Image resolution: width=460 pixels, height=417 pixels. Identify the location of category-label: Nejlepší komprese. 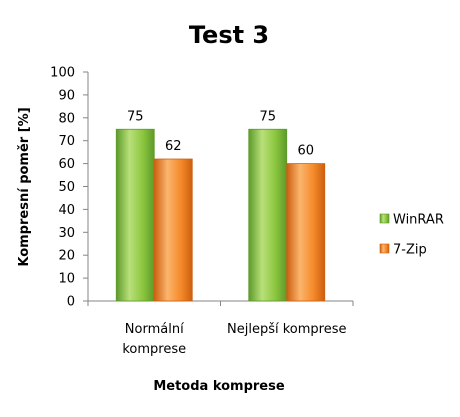
(286, 329).